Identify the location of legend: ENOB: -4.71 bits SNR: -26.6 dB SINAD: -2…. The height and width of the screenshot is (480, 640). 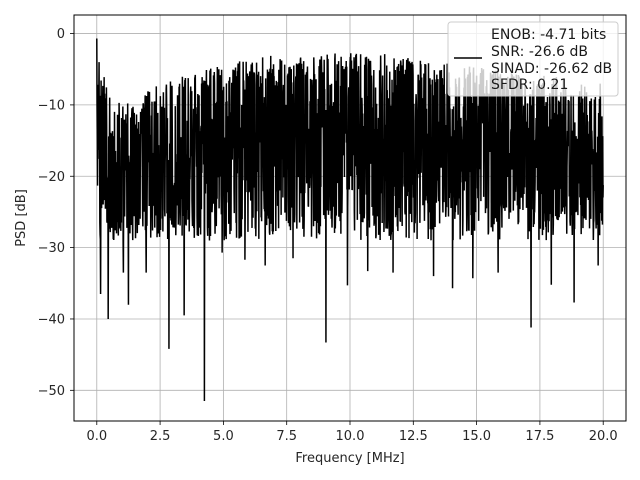
(533, 59).